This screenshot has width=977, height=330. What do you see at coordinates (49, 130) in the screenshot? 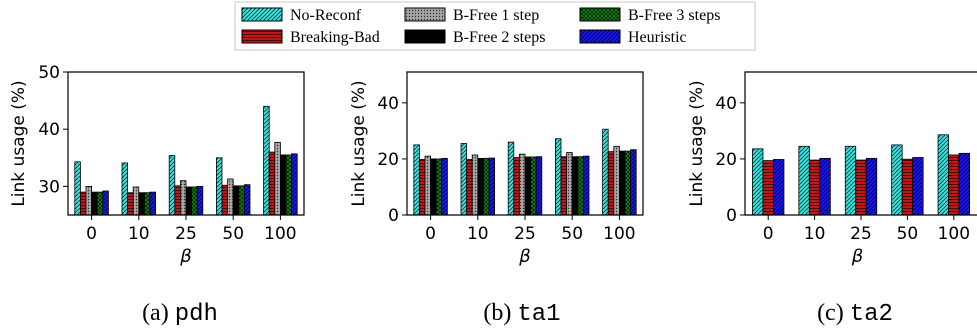
I see `y-tick-label: 40` at bounding box center [49, 130].